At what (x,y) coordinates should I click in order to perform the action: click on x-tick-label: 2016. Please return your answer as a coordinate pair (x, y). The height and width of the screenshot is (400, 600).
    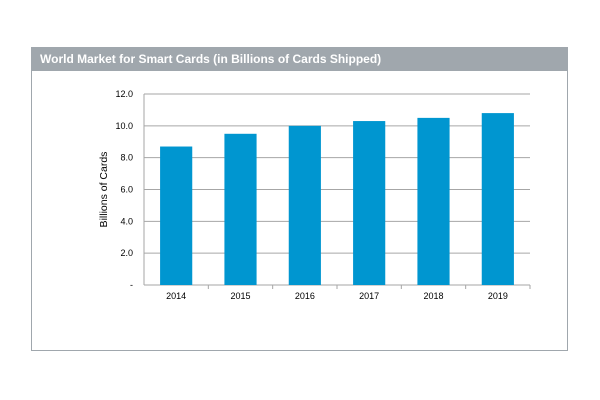
    Looking at the image, I should click on (305, 296).